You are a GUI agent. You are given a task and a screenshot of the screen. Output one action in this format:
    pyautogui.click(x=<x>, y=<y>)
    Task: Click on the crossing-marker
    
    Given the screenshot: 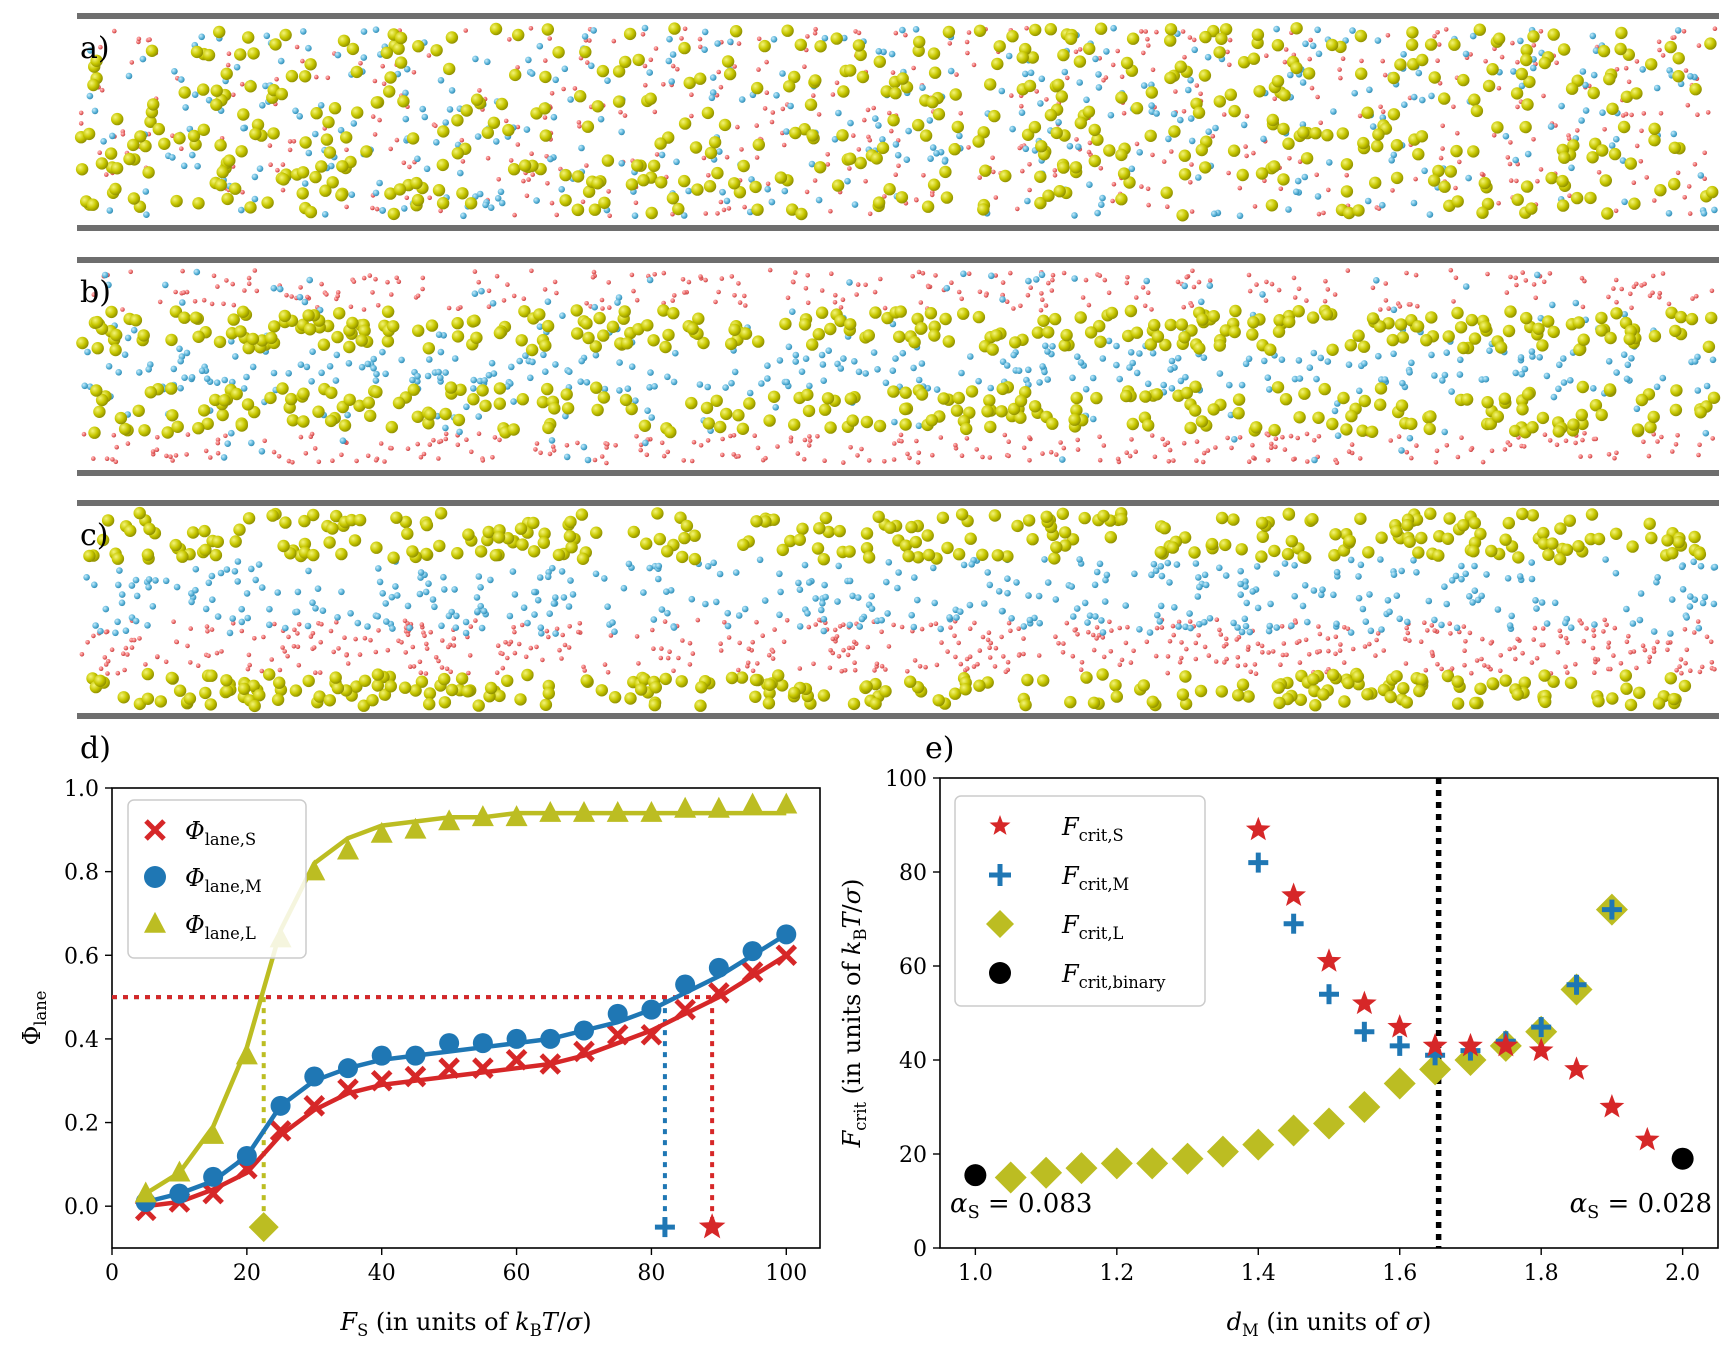 What is the action you would take?
    pyautogui.click(x=712, y=1226)
    